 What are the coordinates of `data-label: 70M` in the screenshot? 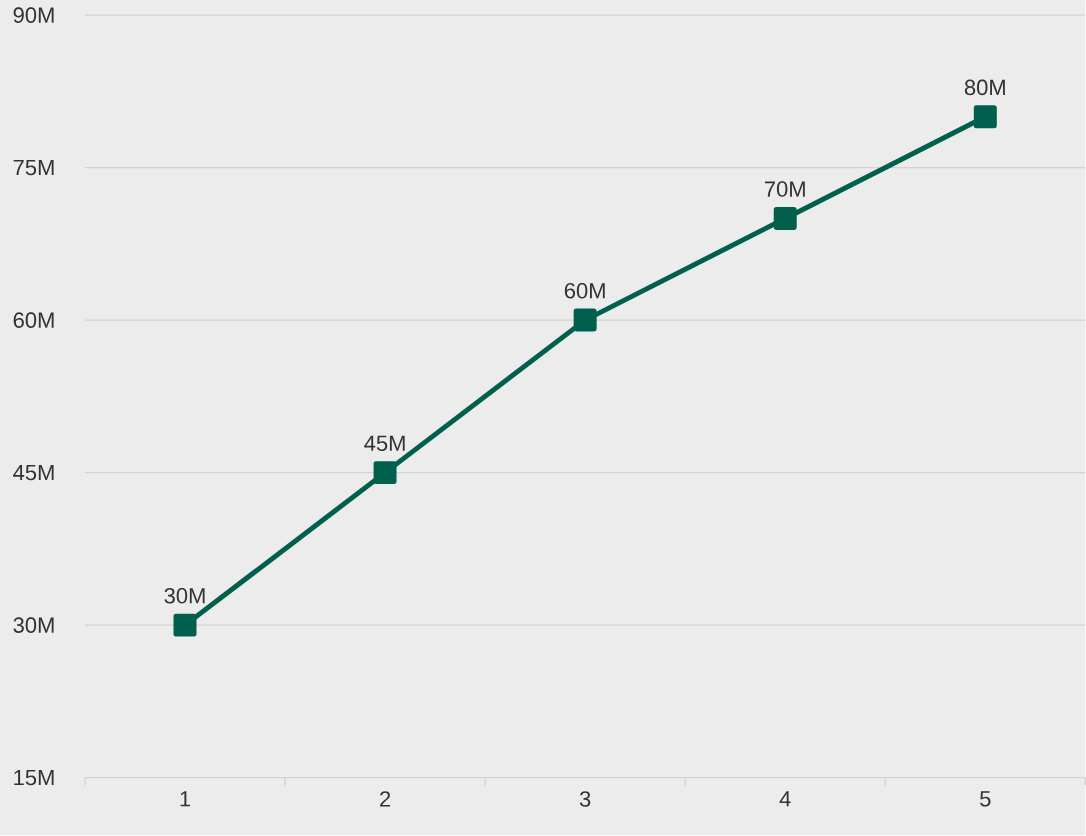 It's located at (784, 189).